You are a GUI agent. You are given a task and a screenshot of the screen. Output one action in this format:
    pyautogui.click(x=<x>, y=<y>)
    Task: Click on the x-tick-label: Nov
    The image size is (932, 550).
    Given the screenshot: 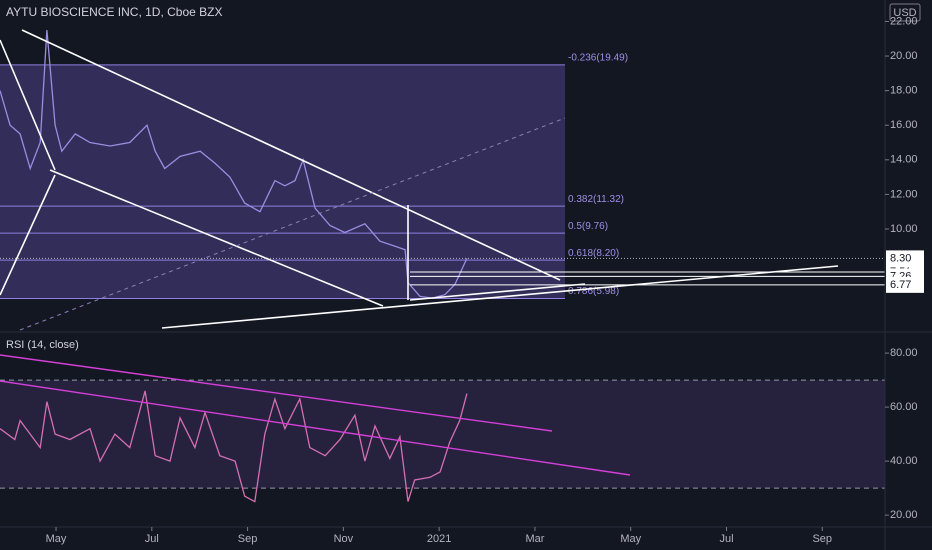 What is the action you would take?
    pyautogui.click(x=344, y=539)
    